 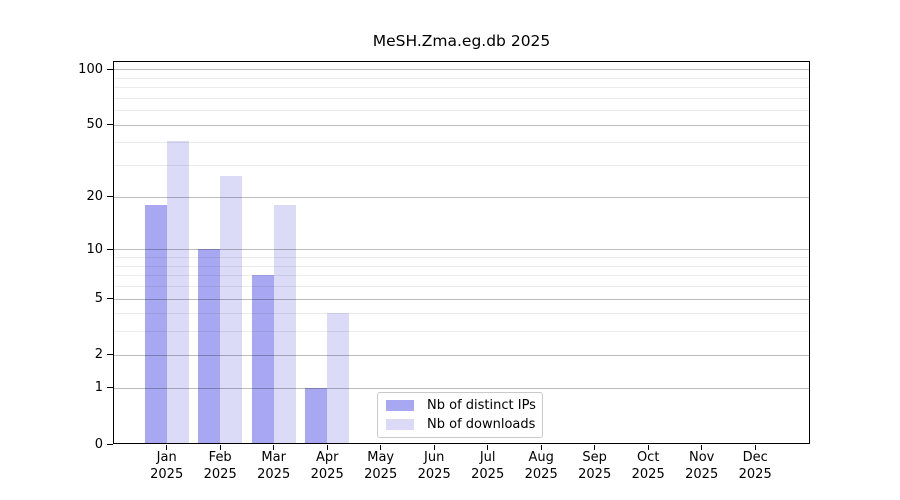 What do you see at coordinates (595, 466) in the screenshot?
I see `x-tick-label: Sep 2025` at bounding box center [595, 466].